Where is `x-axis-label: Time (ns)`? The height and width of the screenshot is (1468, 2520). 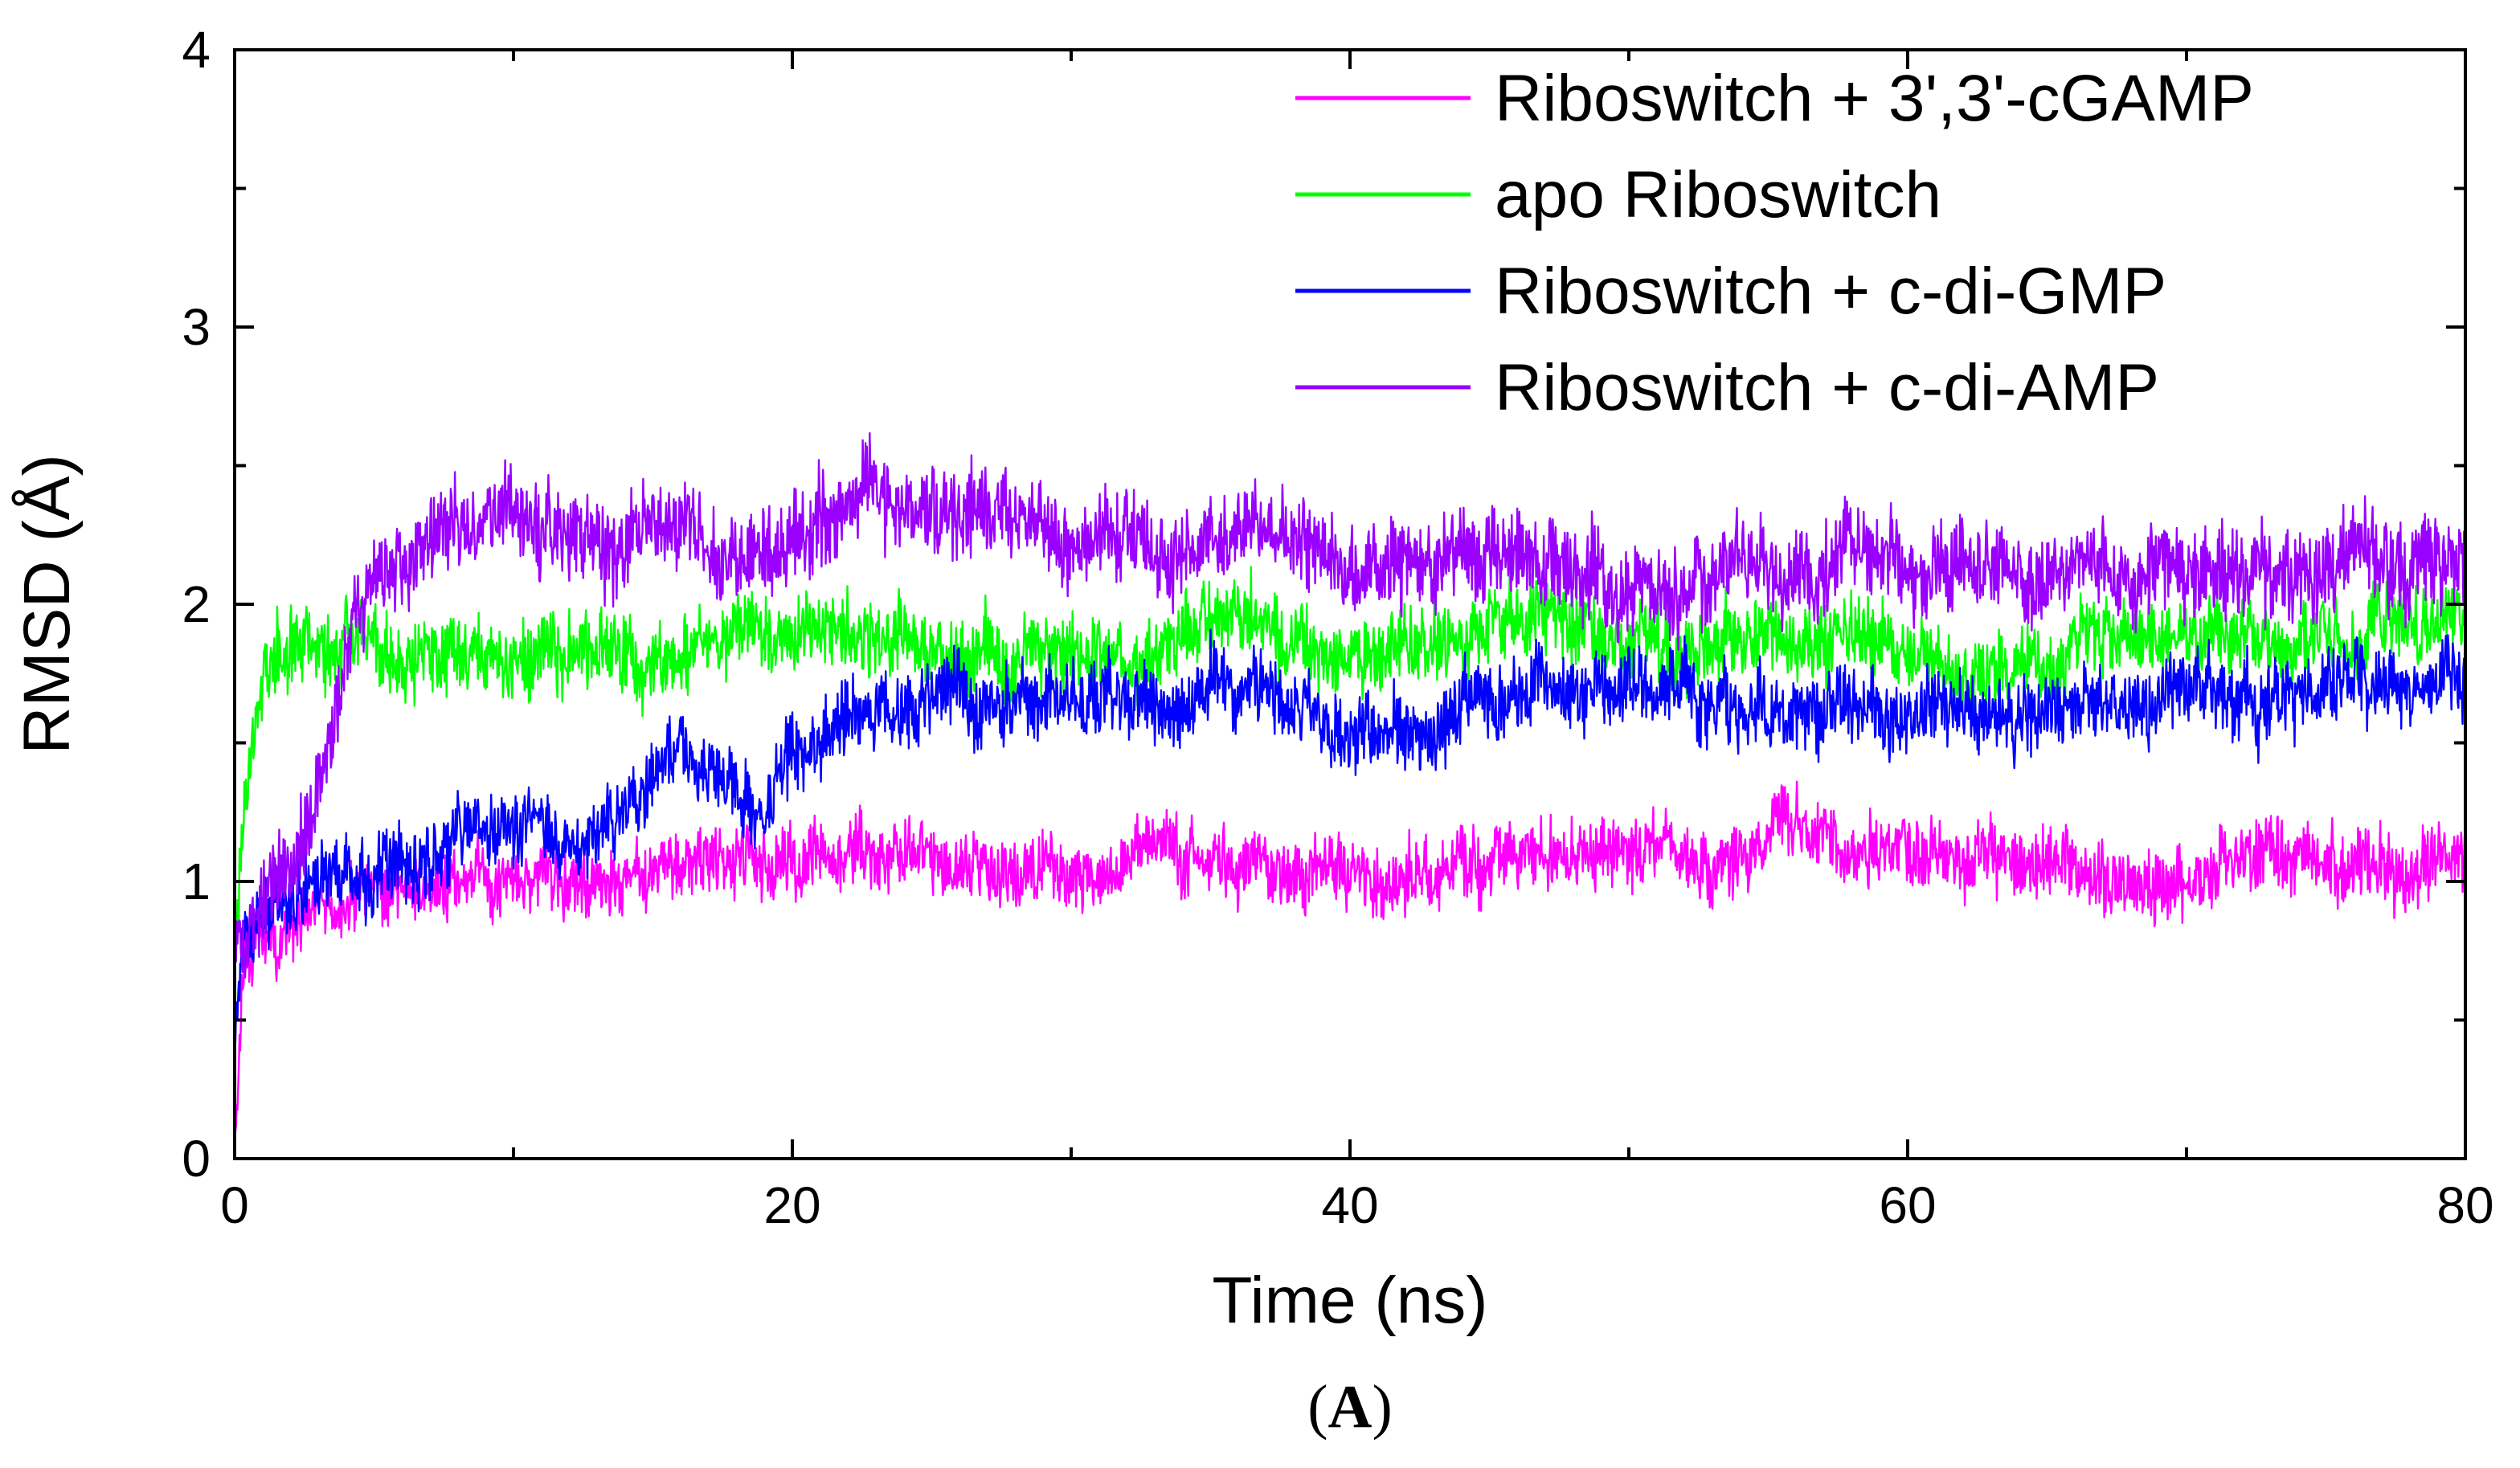 x-axis-label: Time (ns) is located at coordinates (1349, 1300).